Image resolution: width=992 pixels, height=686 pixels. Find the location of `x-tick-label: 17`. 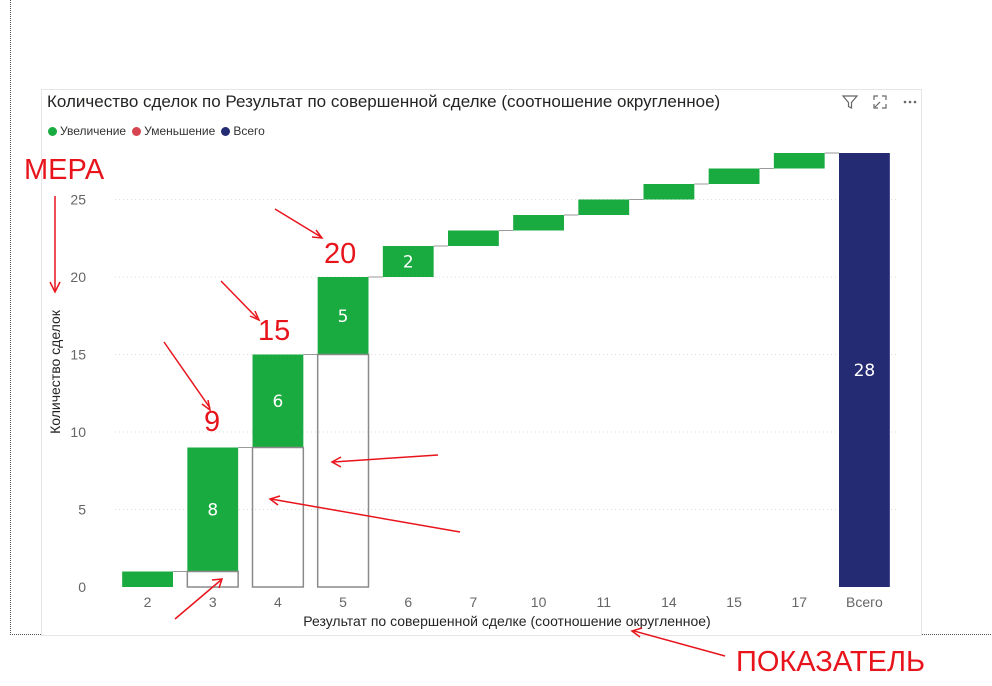

x-tick-label: 17 is located at coordinates (799, 602).